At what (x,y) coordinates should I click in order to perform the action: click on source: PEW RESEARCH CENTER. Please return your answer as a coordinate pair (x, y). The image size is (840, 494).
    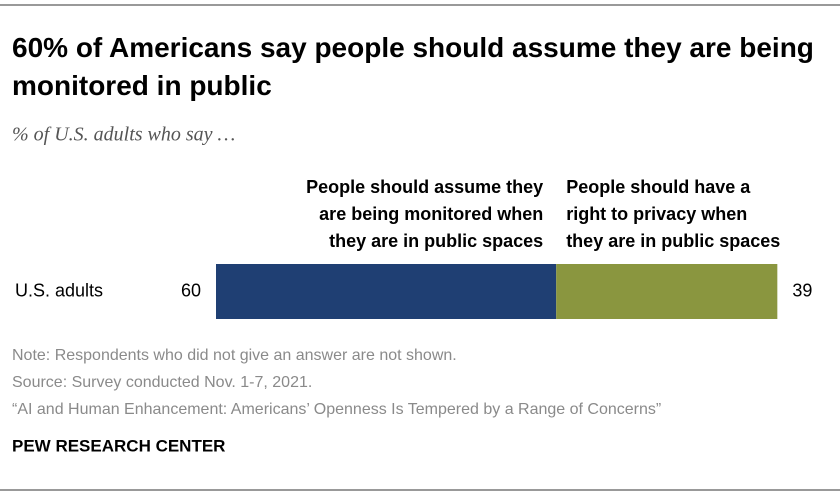
    Looking at the image, I should click on (118, 445).